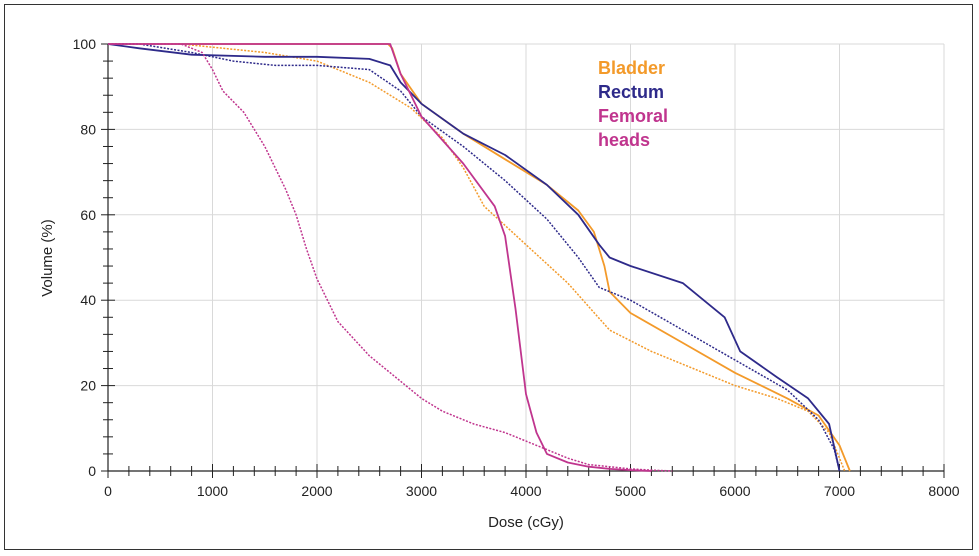 Image resolution: width=979 pixels, height=556 pixels. What do you see at coordinates (47, 258) in the screenshot?
I see `y-axis-title: Volume (%)` at bounding box center [47, 258].